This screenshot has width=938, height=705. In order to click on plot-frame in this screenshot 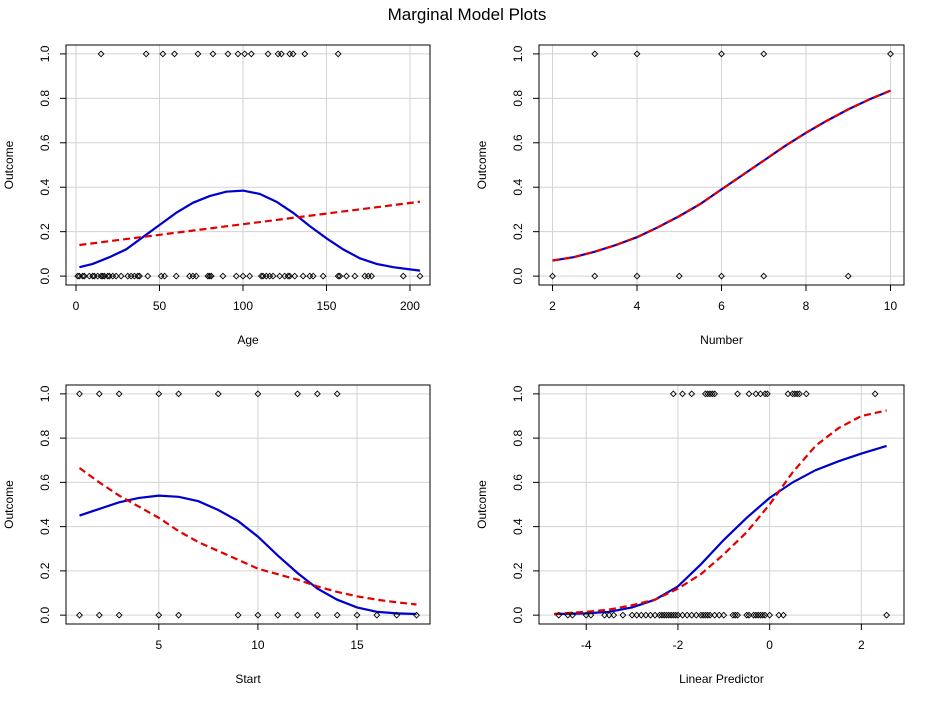, I will do `click(248, 504)`.